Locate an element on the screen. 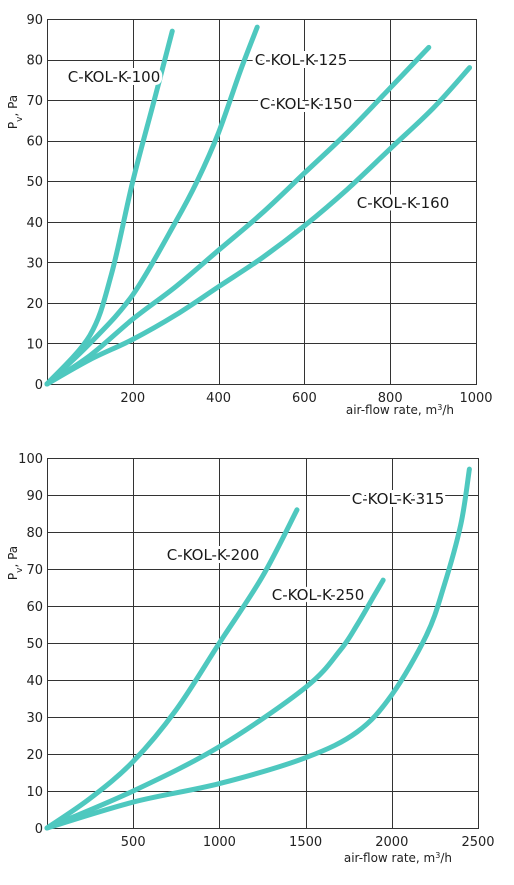 This screenshot has height=885, width=514. top-x-tick-label: 600 is located at coordinates (304, 398).